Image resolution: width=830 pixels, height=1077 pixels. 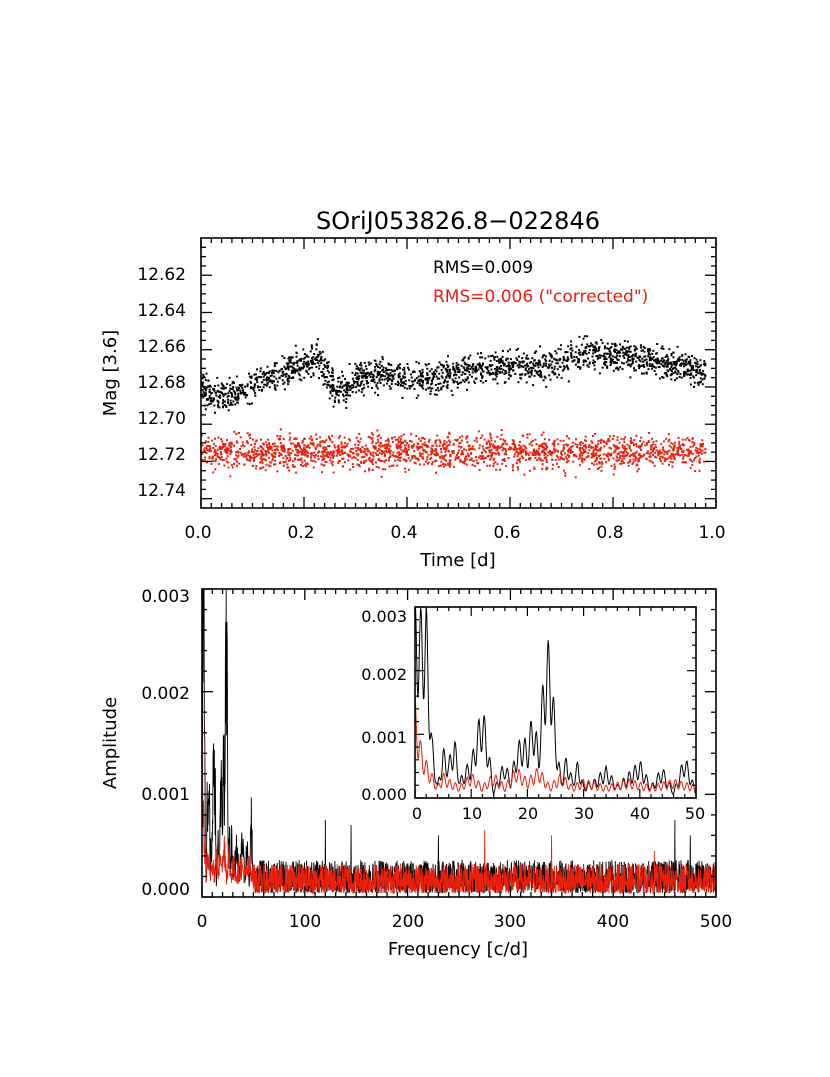 I want to click on pg-ytick-label: 0.000, so click(x=165, y=890).